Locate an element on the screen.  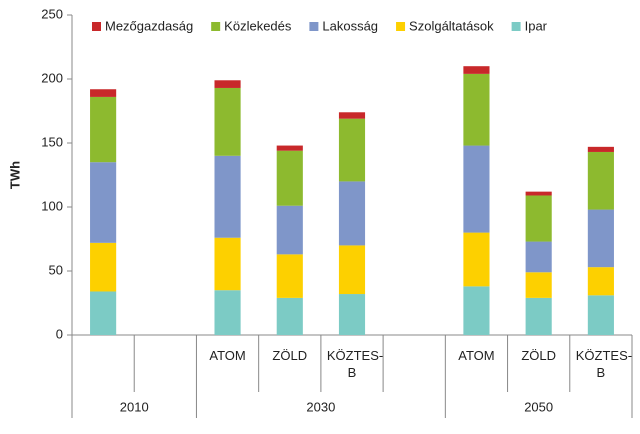
y-tick-label: 0 is located at coordinates (59, 333).